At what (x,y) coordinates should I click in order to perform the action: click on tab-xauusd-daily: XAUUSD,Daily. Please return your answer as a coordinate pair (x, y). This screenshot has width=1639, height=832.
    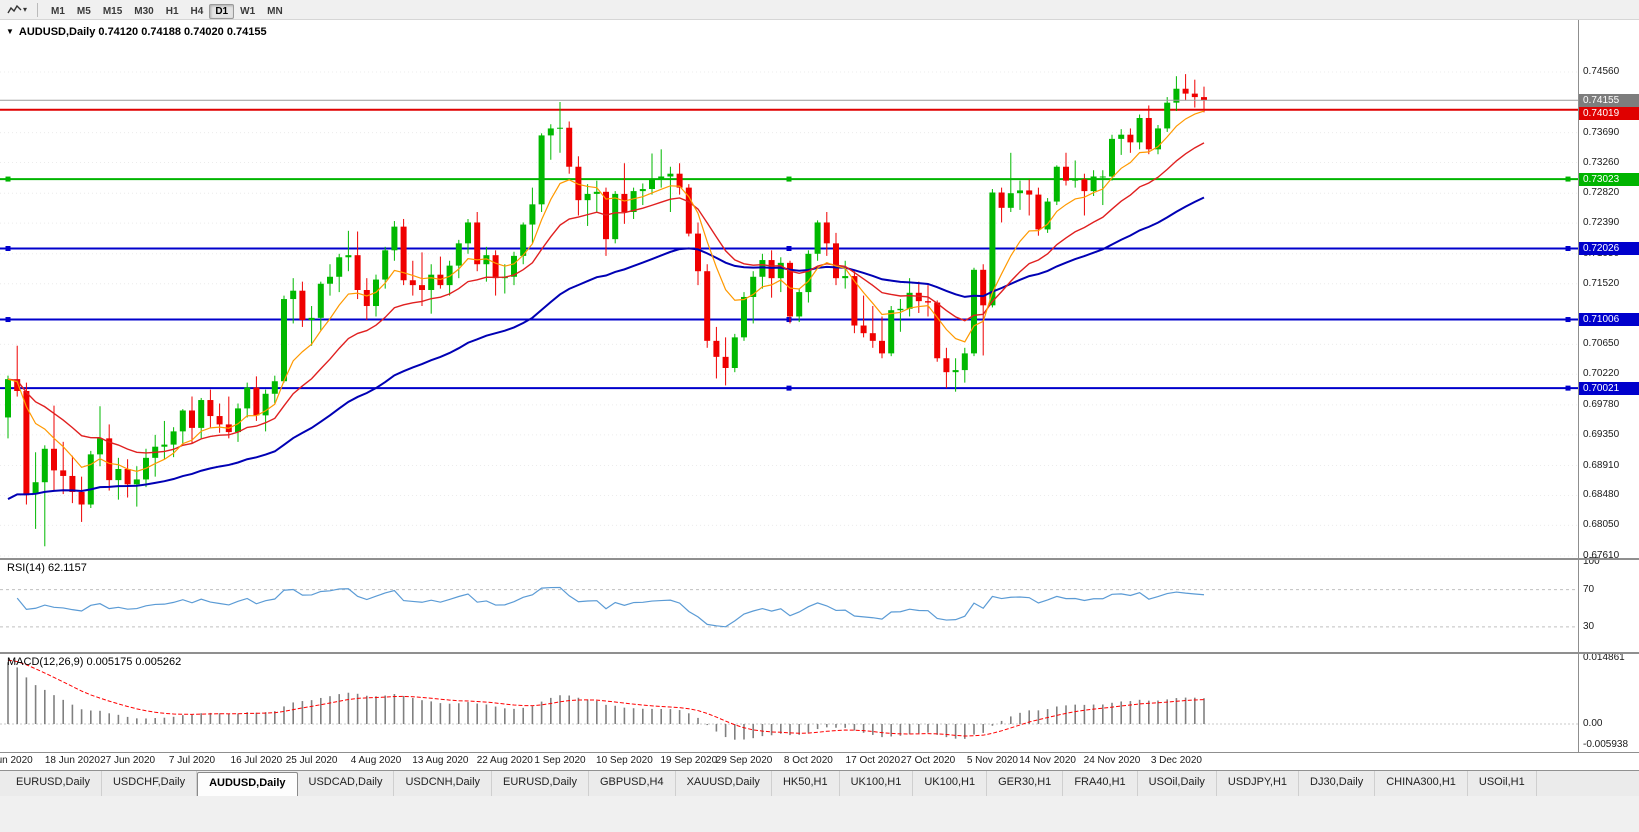
    Looking at the image, I should click on (724, 783).